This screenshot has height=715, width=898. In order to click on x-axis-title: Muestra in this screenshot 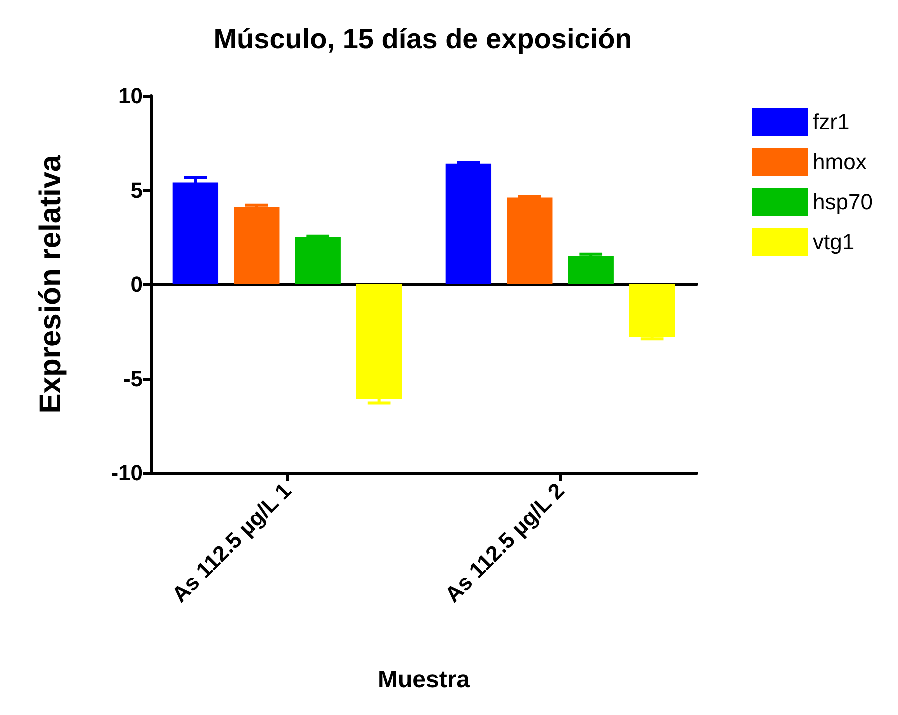, I will do `click(424, 680)`.